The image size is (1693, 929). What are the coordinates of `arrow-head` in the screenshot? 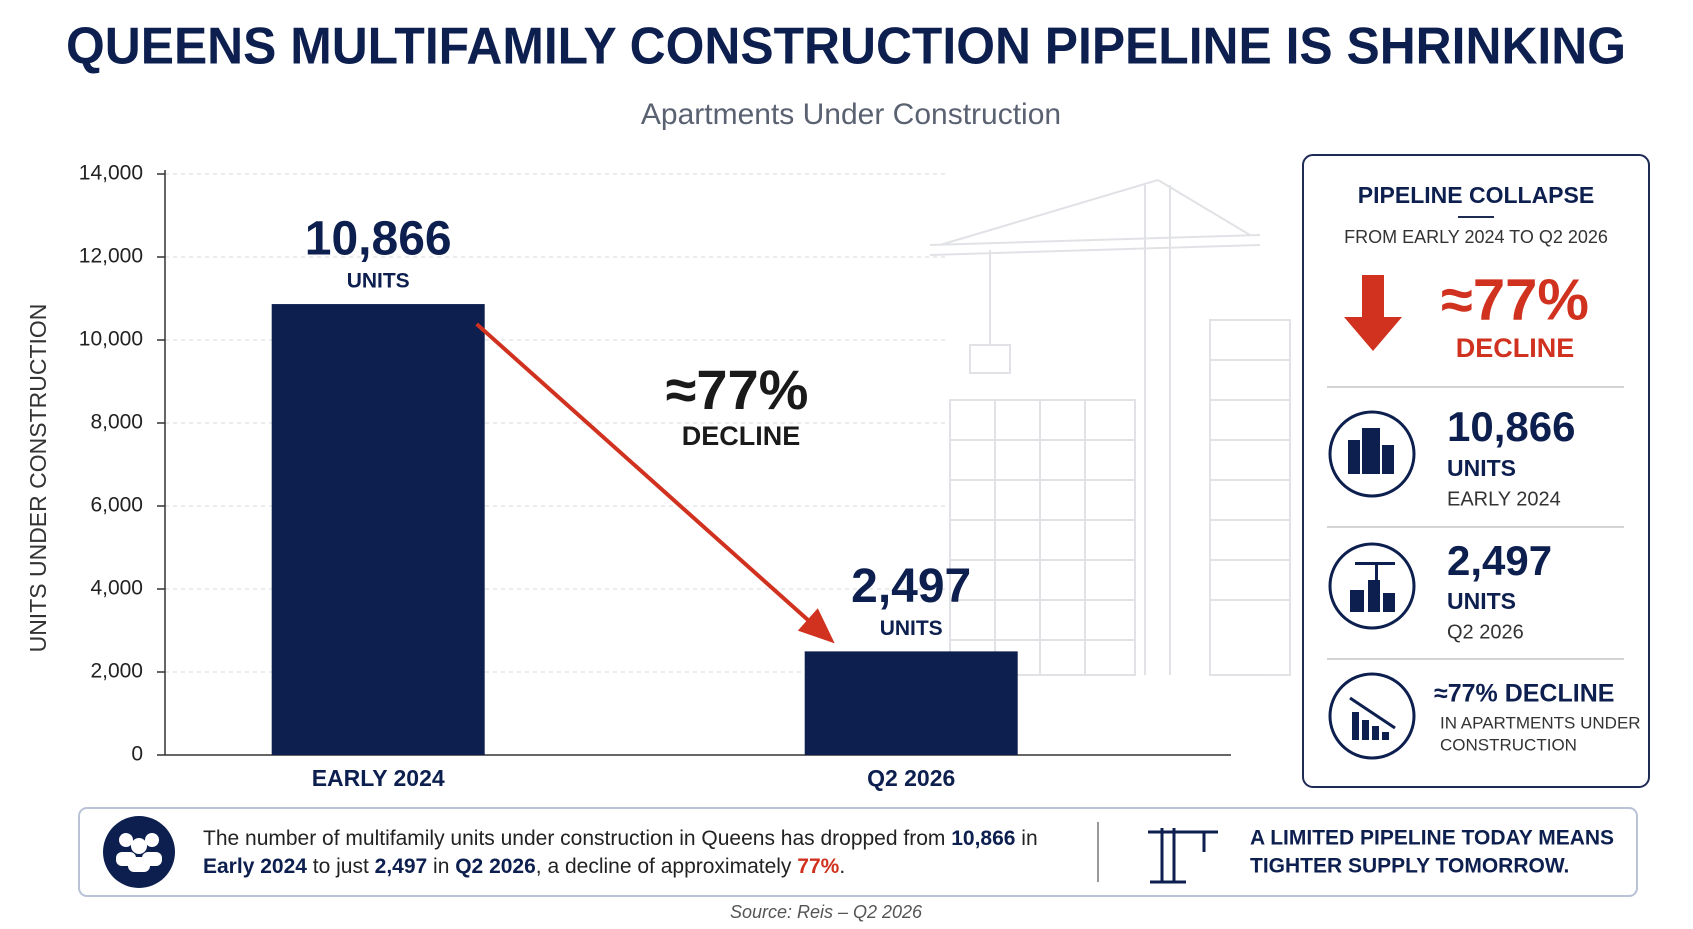 It's located at (816, 626).